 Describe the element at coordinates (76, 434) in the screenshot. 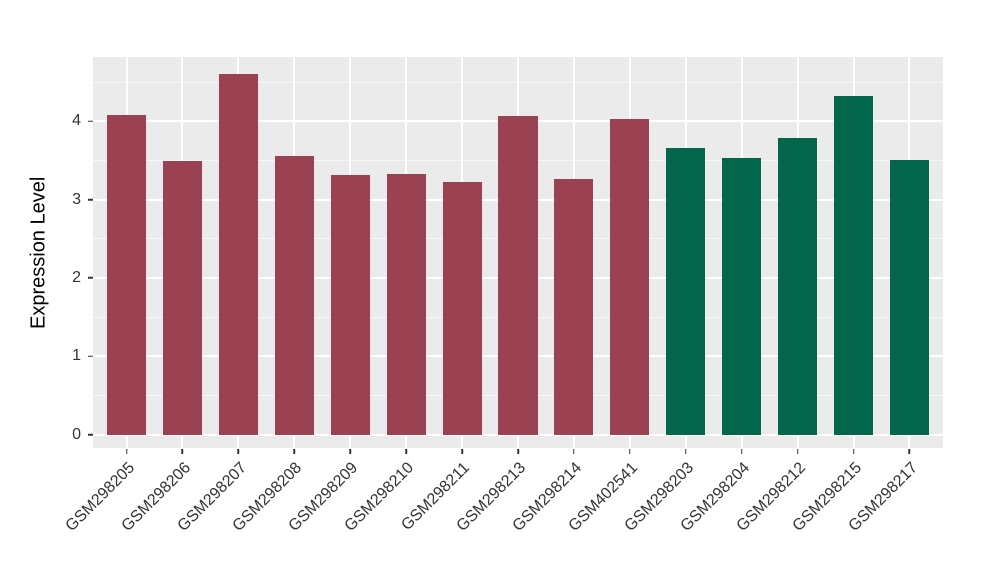

I see `y-tick-label: 0` at that location.